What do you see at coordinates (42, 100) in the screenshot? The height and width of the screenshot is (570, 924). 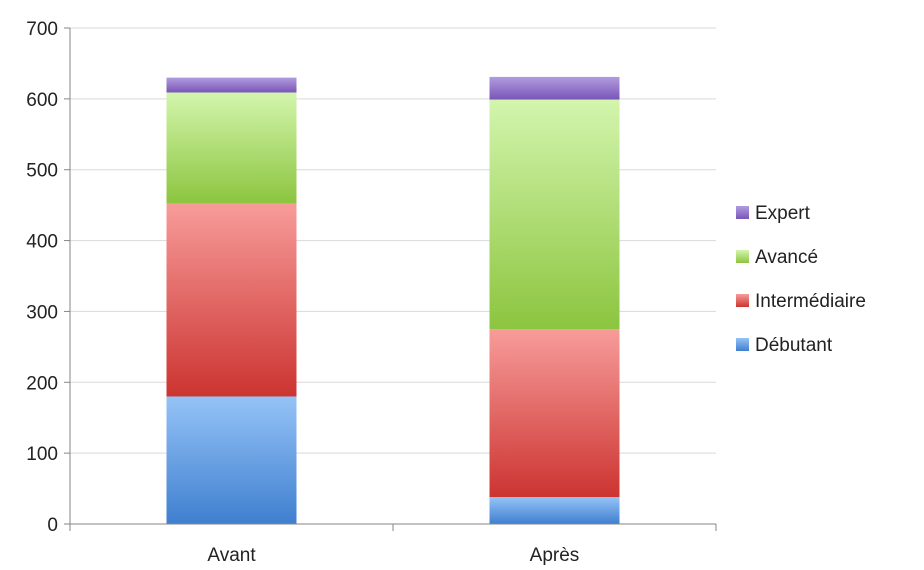 I see `y-tick-label: 600` at bounding box center [42, 100].